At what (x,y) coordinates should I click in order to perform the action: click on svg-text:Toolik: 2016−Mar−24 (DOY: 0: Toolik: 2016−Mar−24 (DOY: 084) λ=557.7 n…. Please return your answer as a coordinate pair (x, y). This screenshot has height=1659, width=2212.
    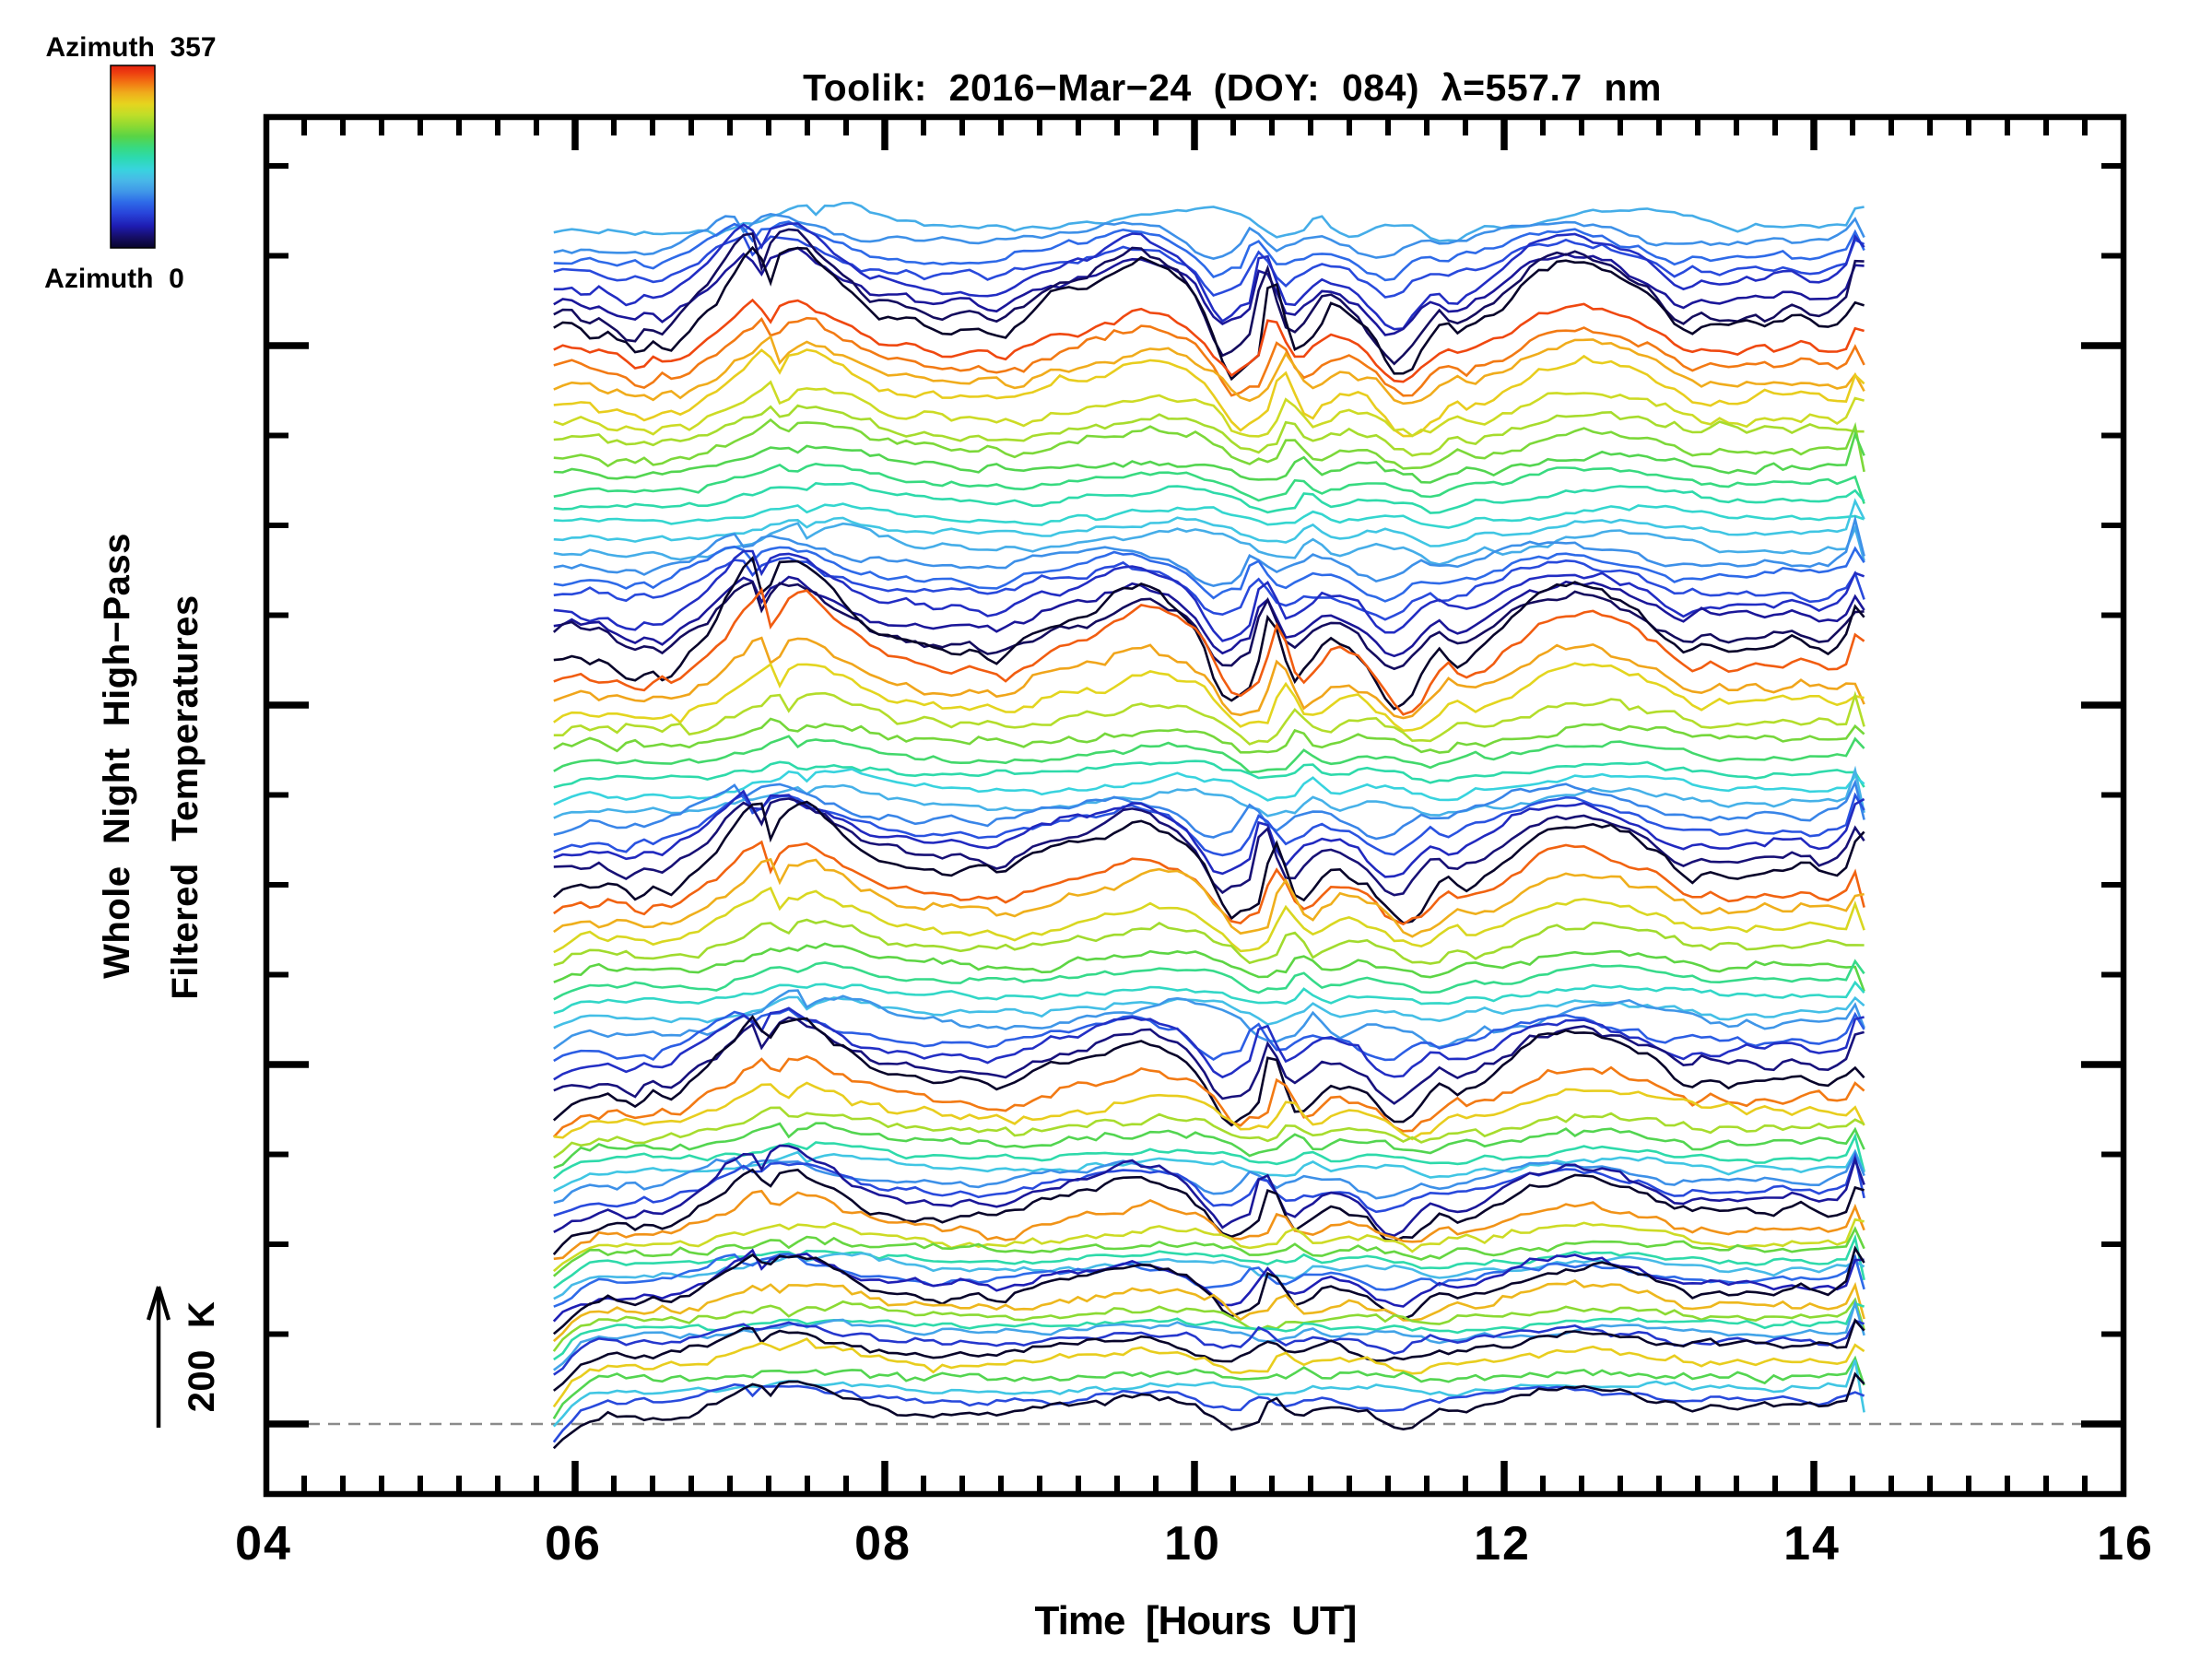
    Looking at the image, I should click on (1232, 87).